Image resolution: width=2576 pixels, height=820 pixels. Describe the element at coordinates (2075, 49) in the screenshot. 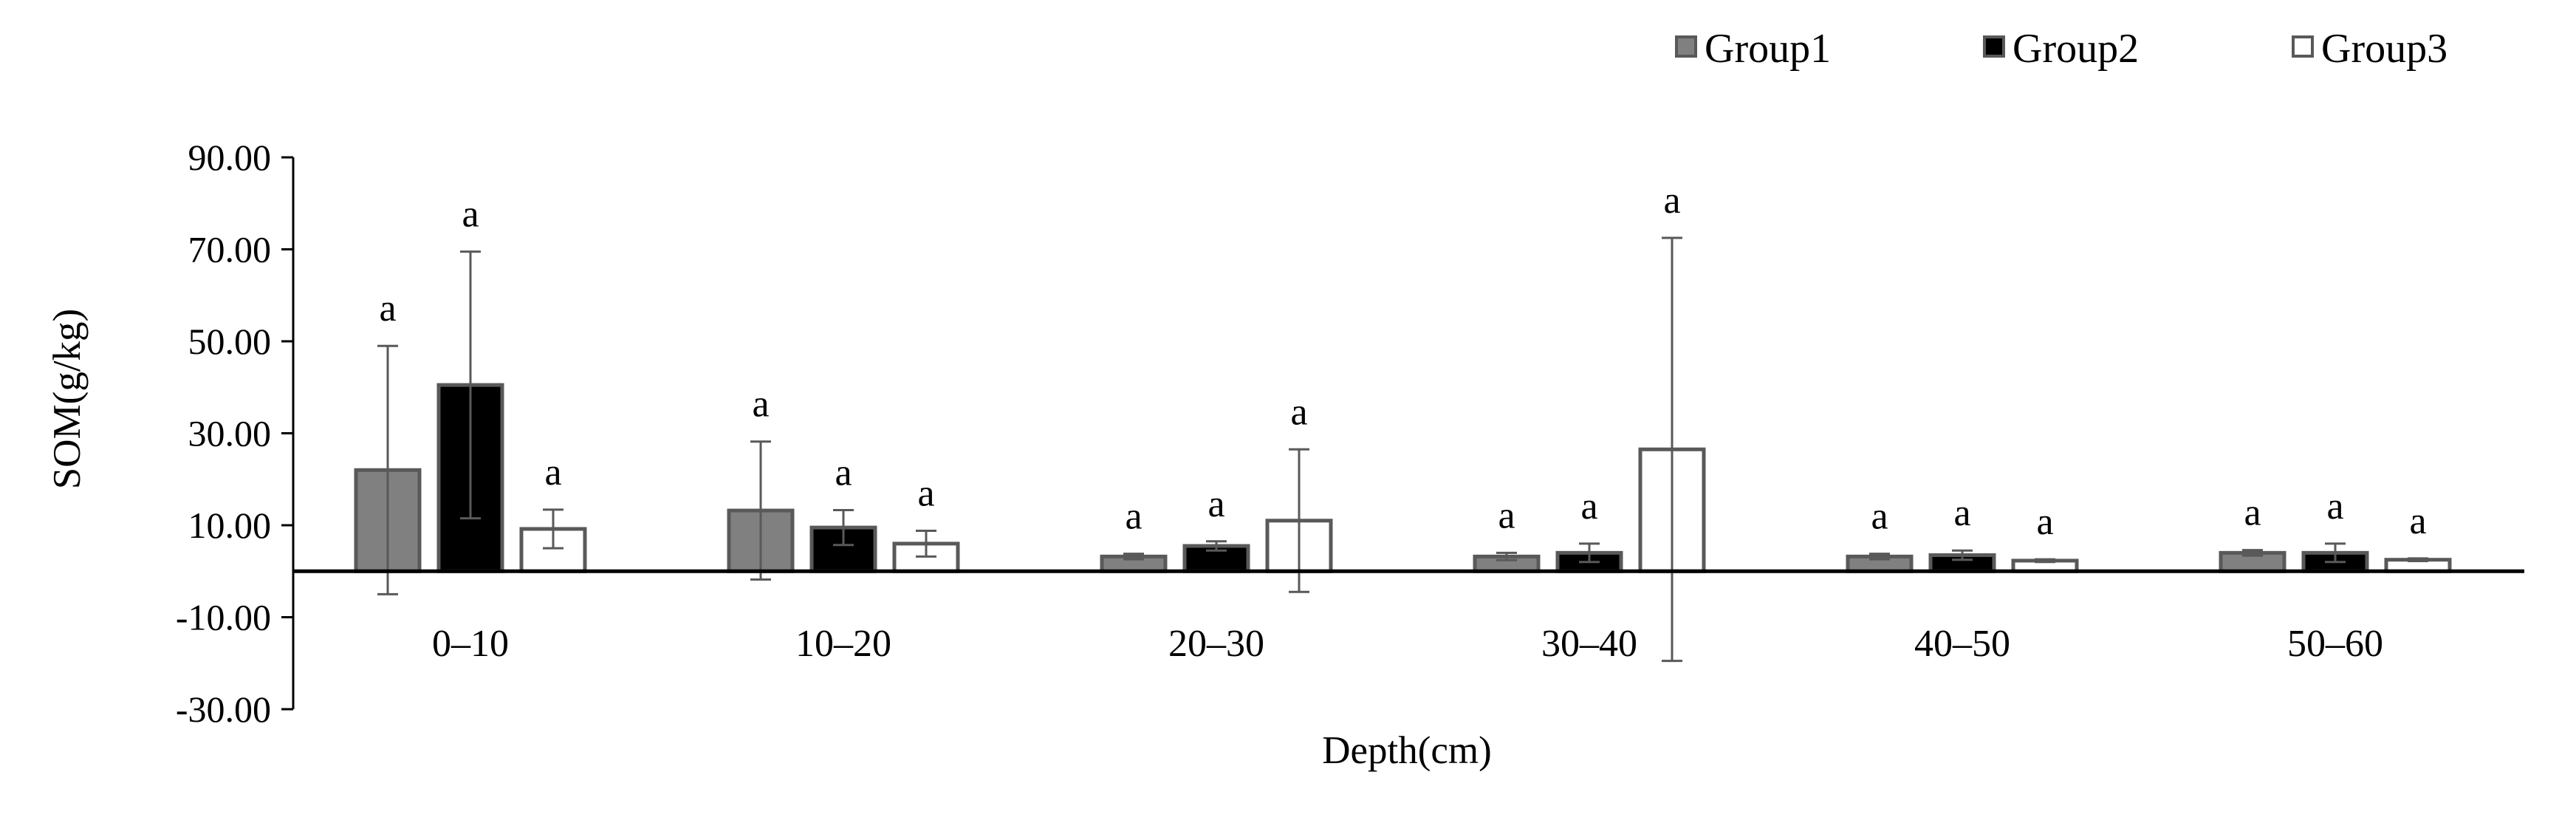

I see `legend-label-group2: Group2` at that location.